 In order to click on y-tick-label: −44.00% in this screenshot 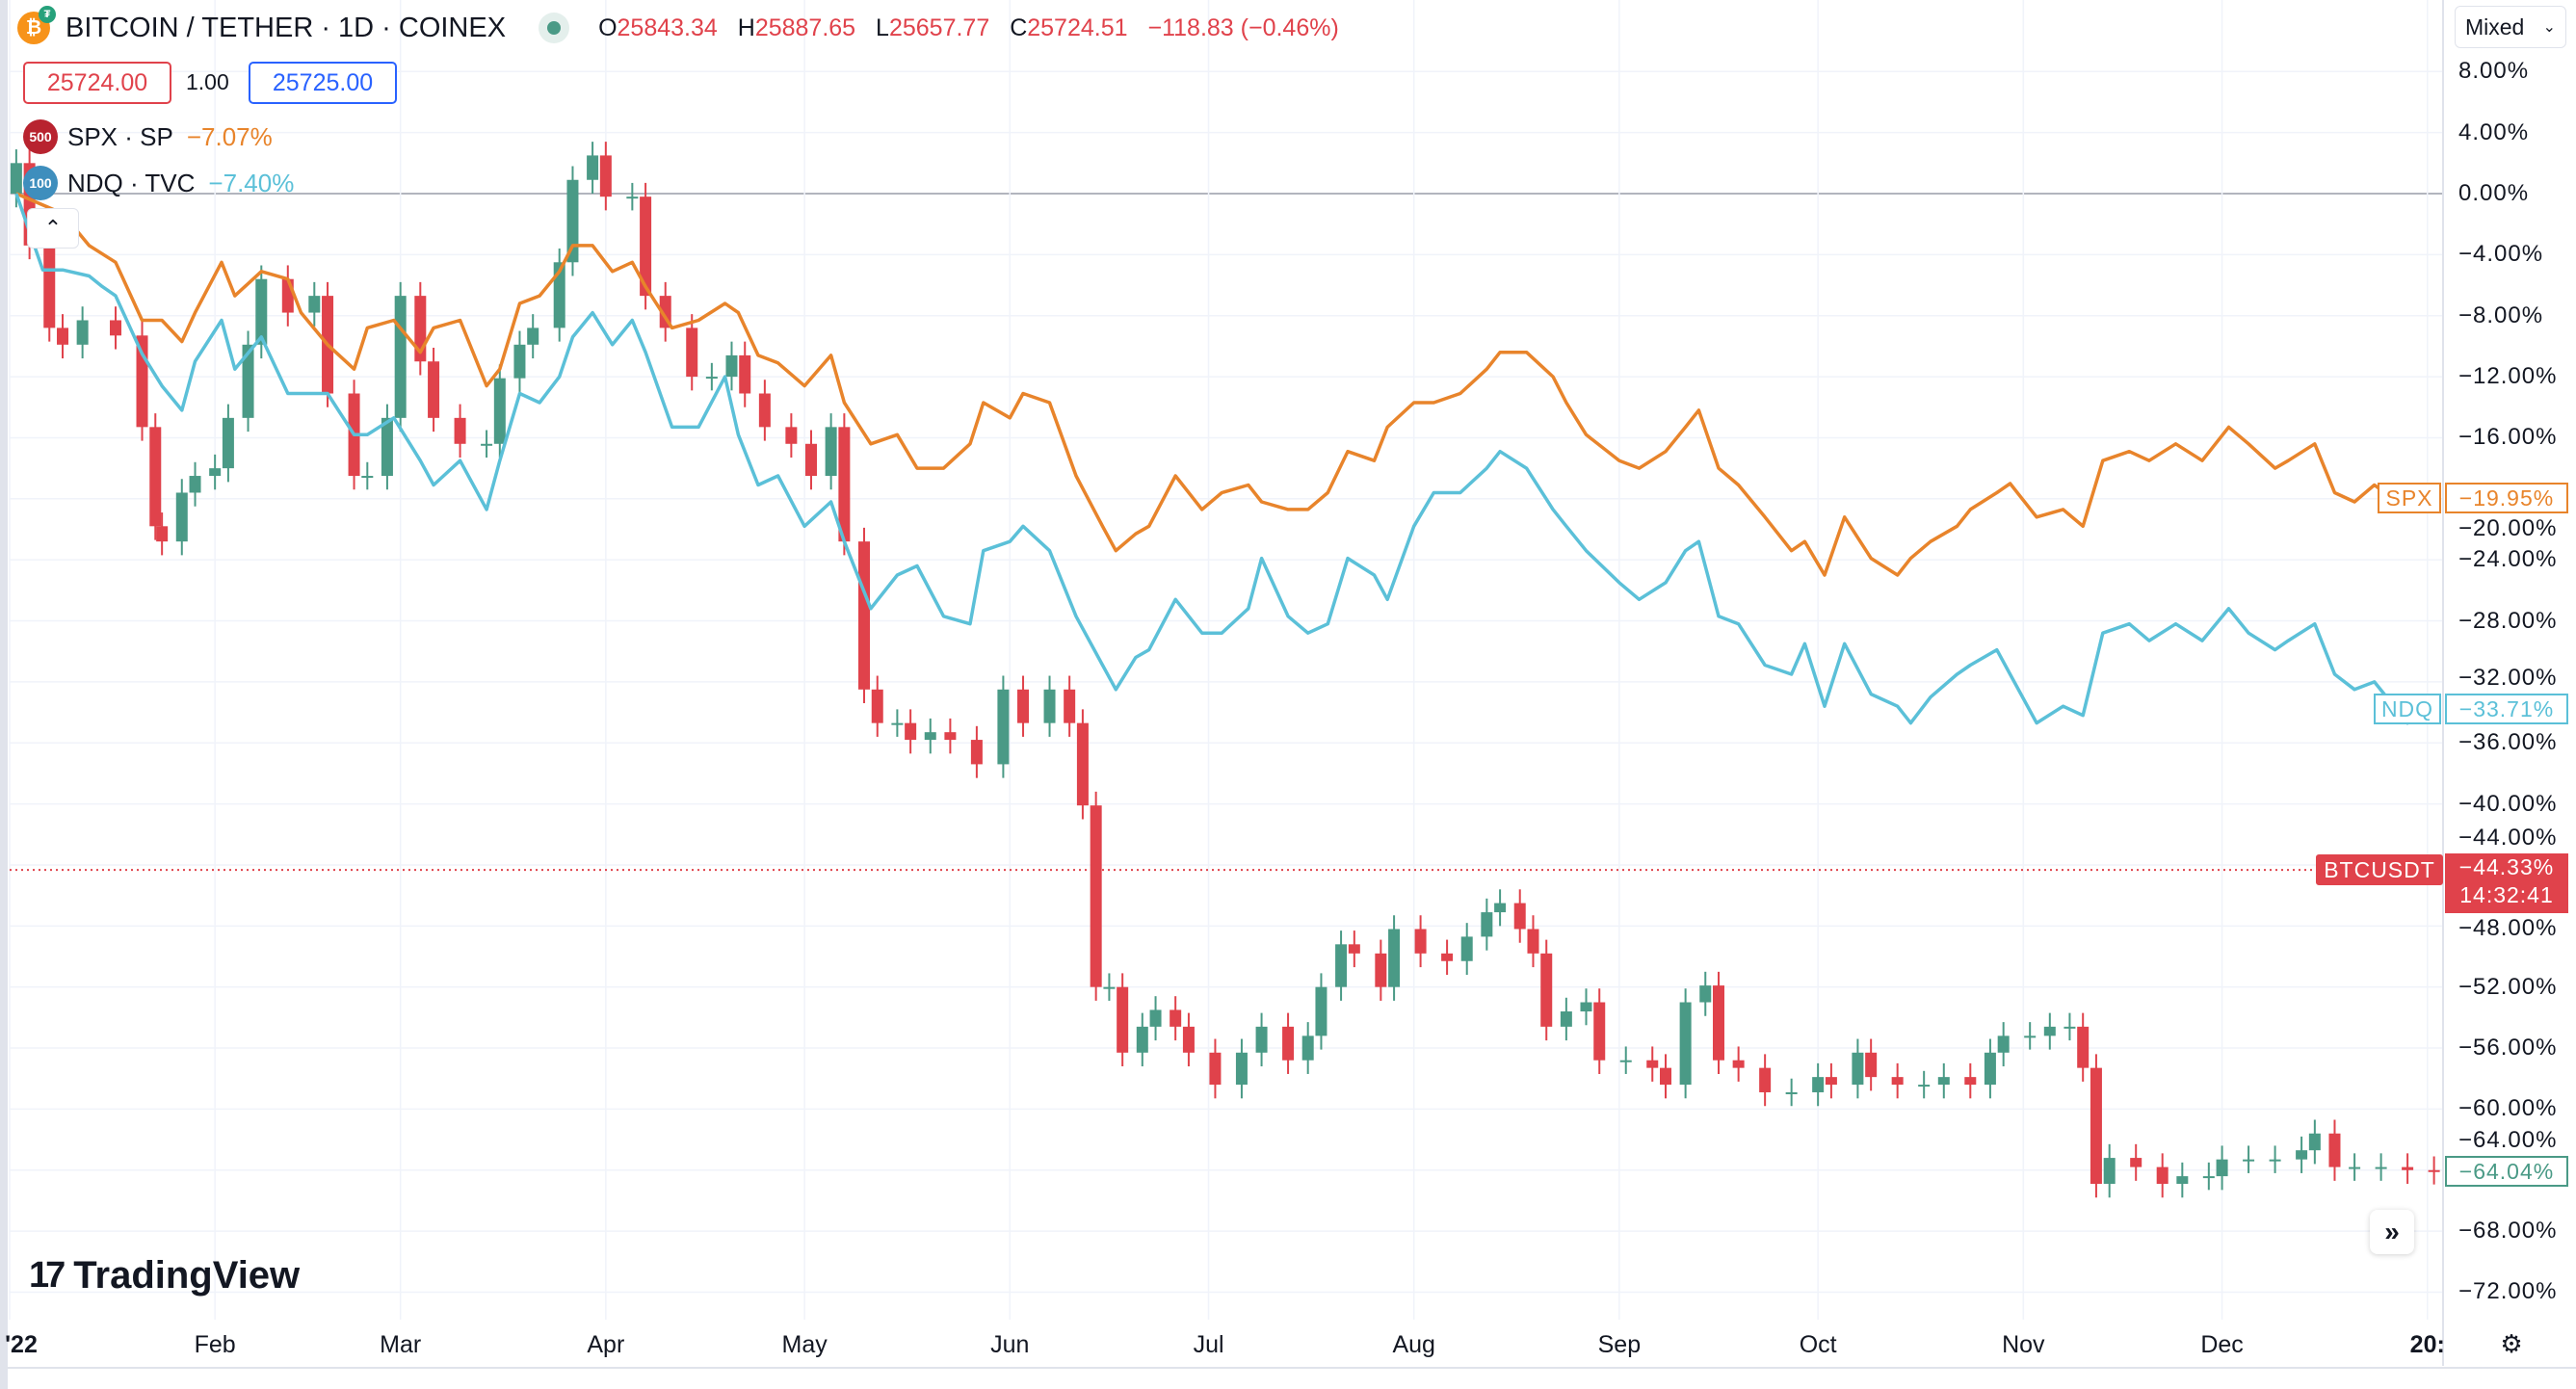, I will do `click(2508, 838)`.